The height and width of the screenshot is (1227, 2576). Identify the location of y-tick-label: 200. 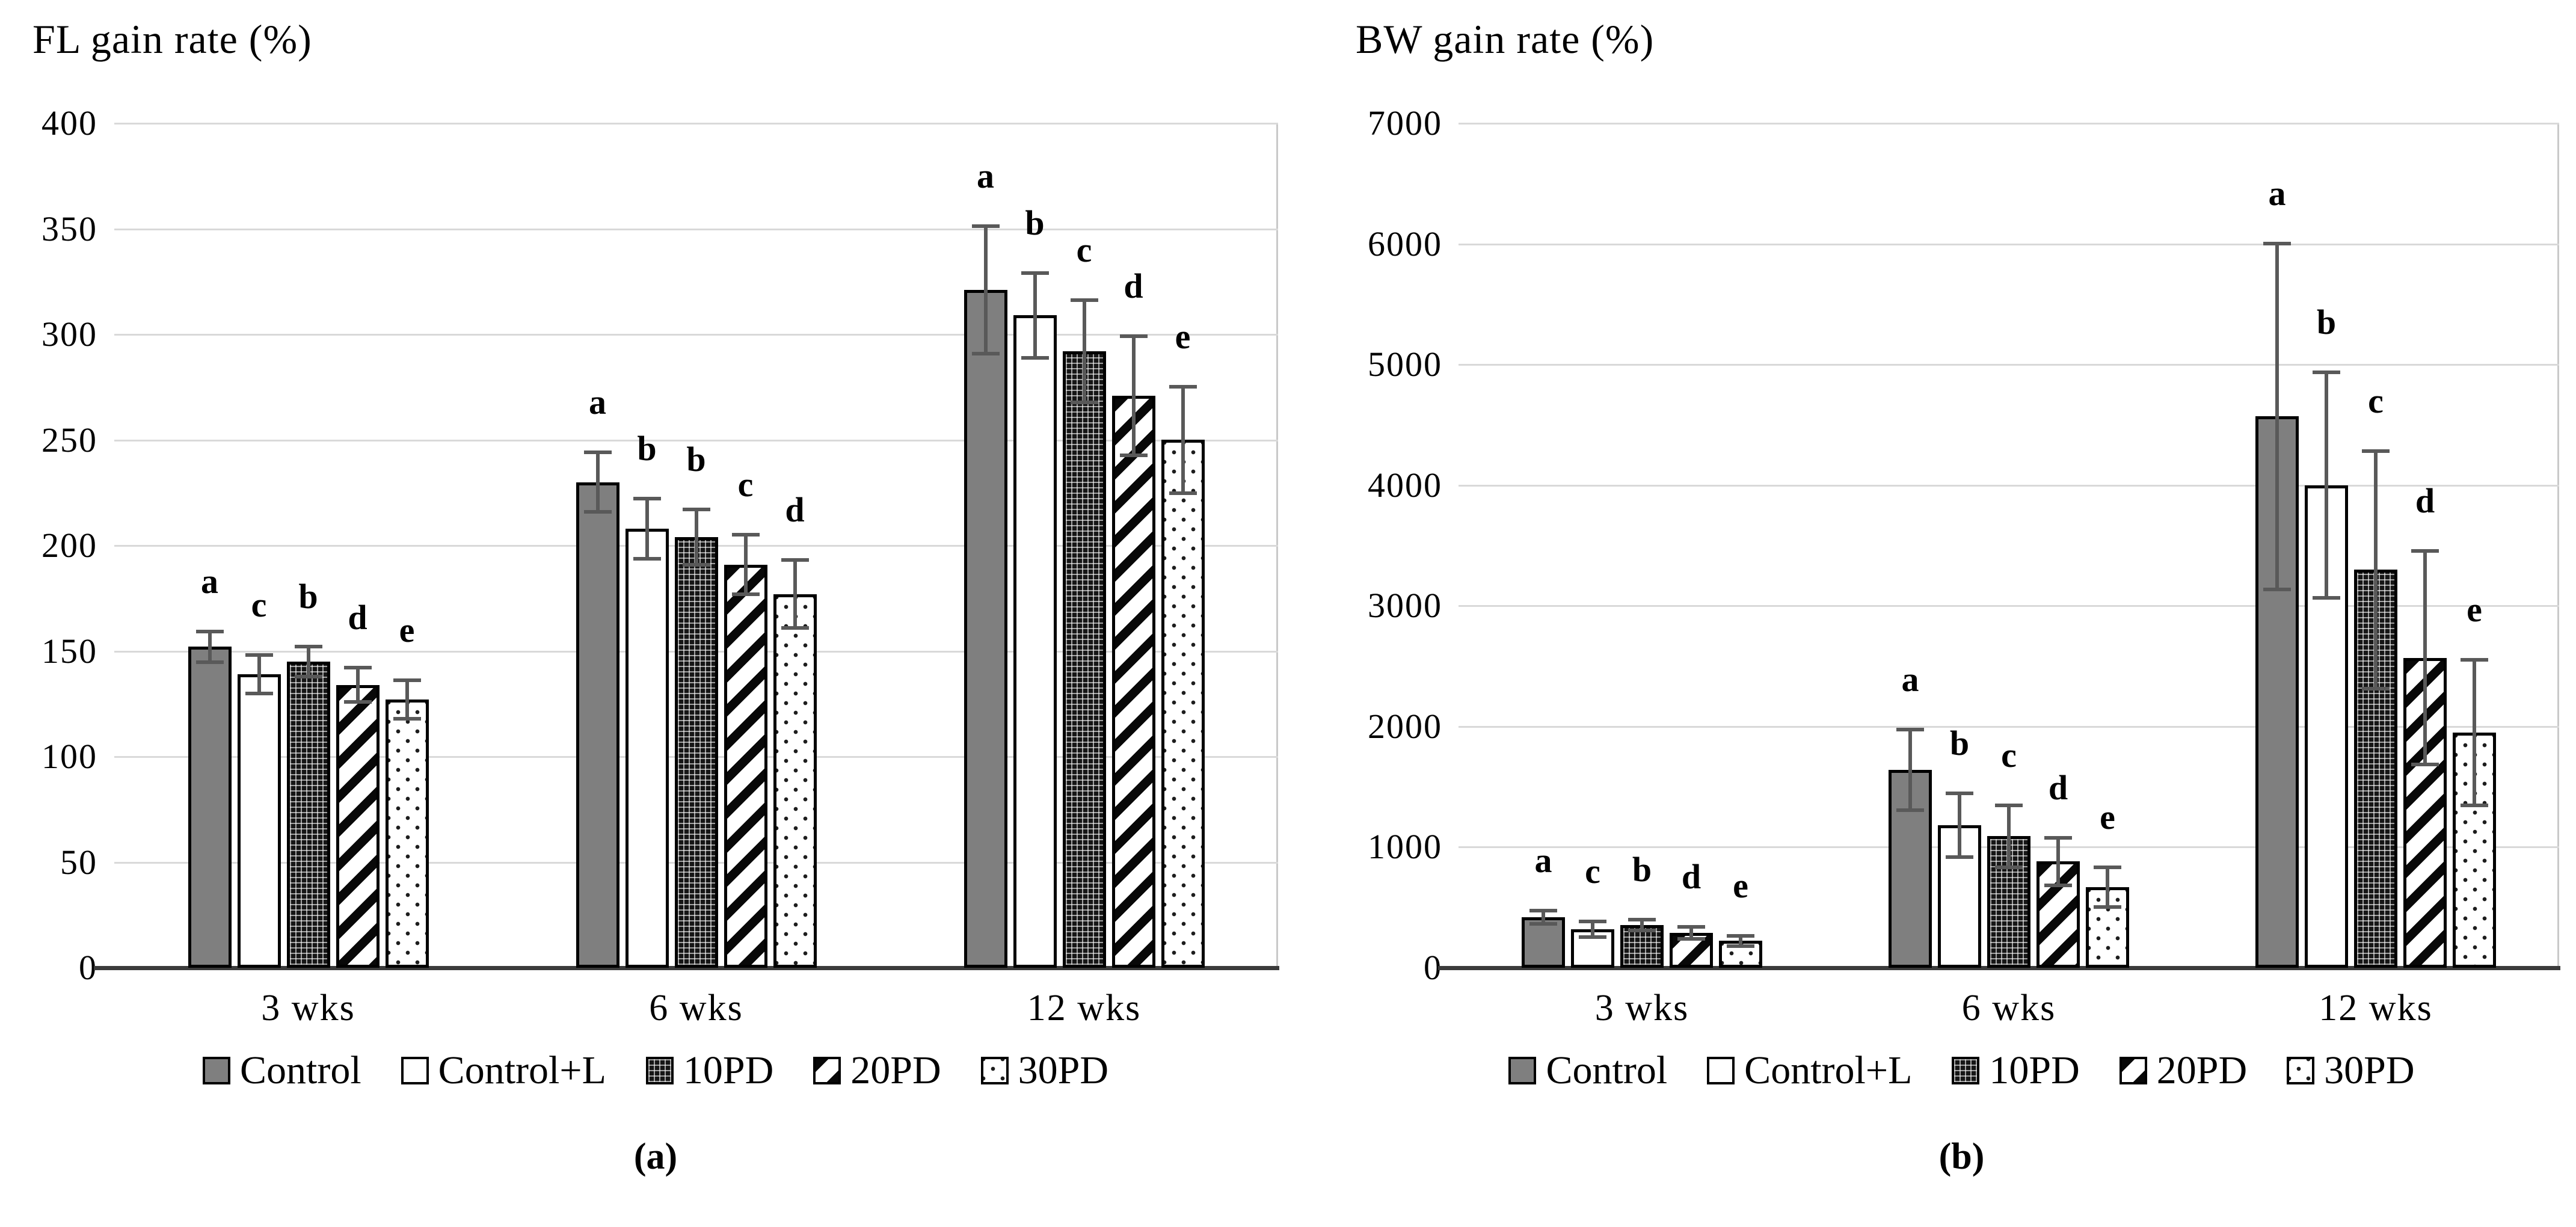
(69, 545).